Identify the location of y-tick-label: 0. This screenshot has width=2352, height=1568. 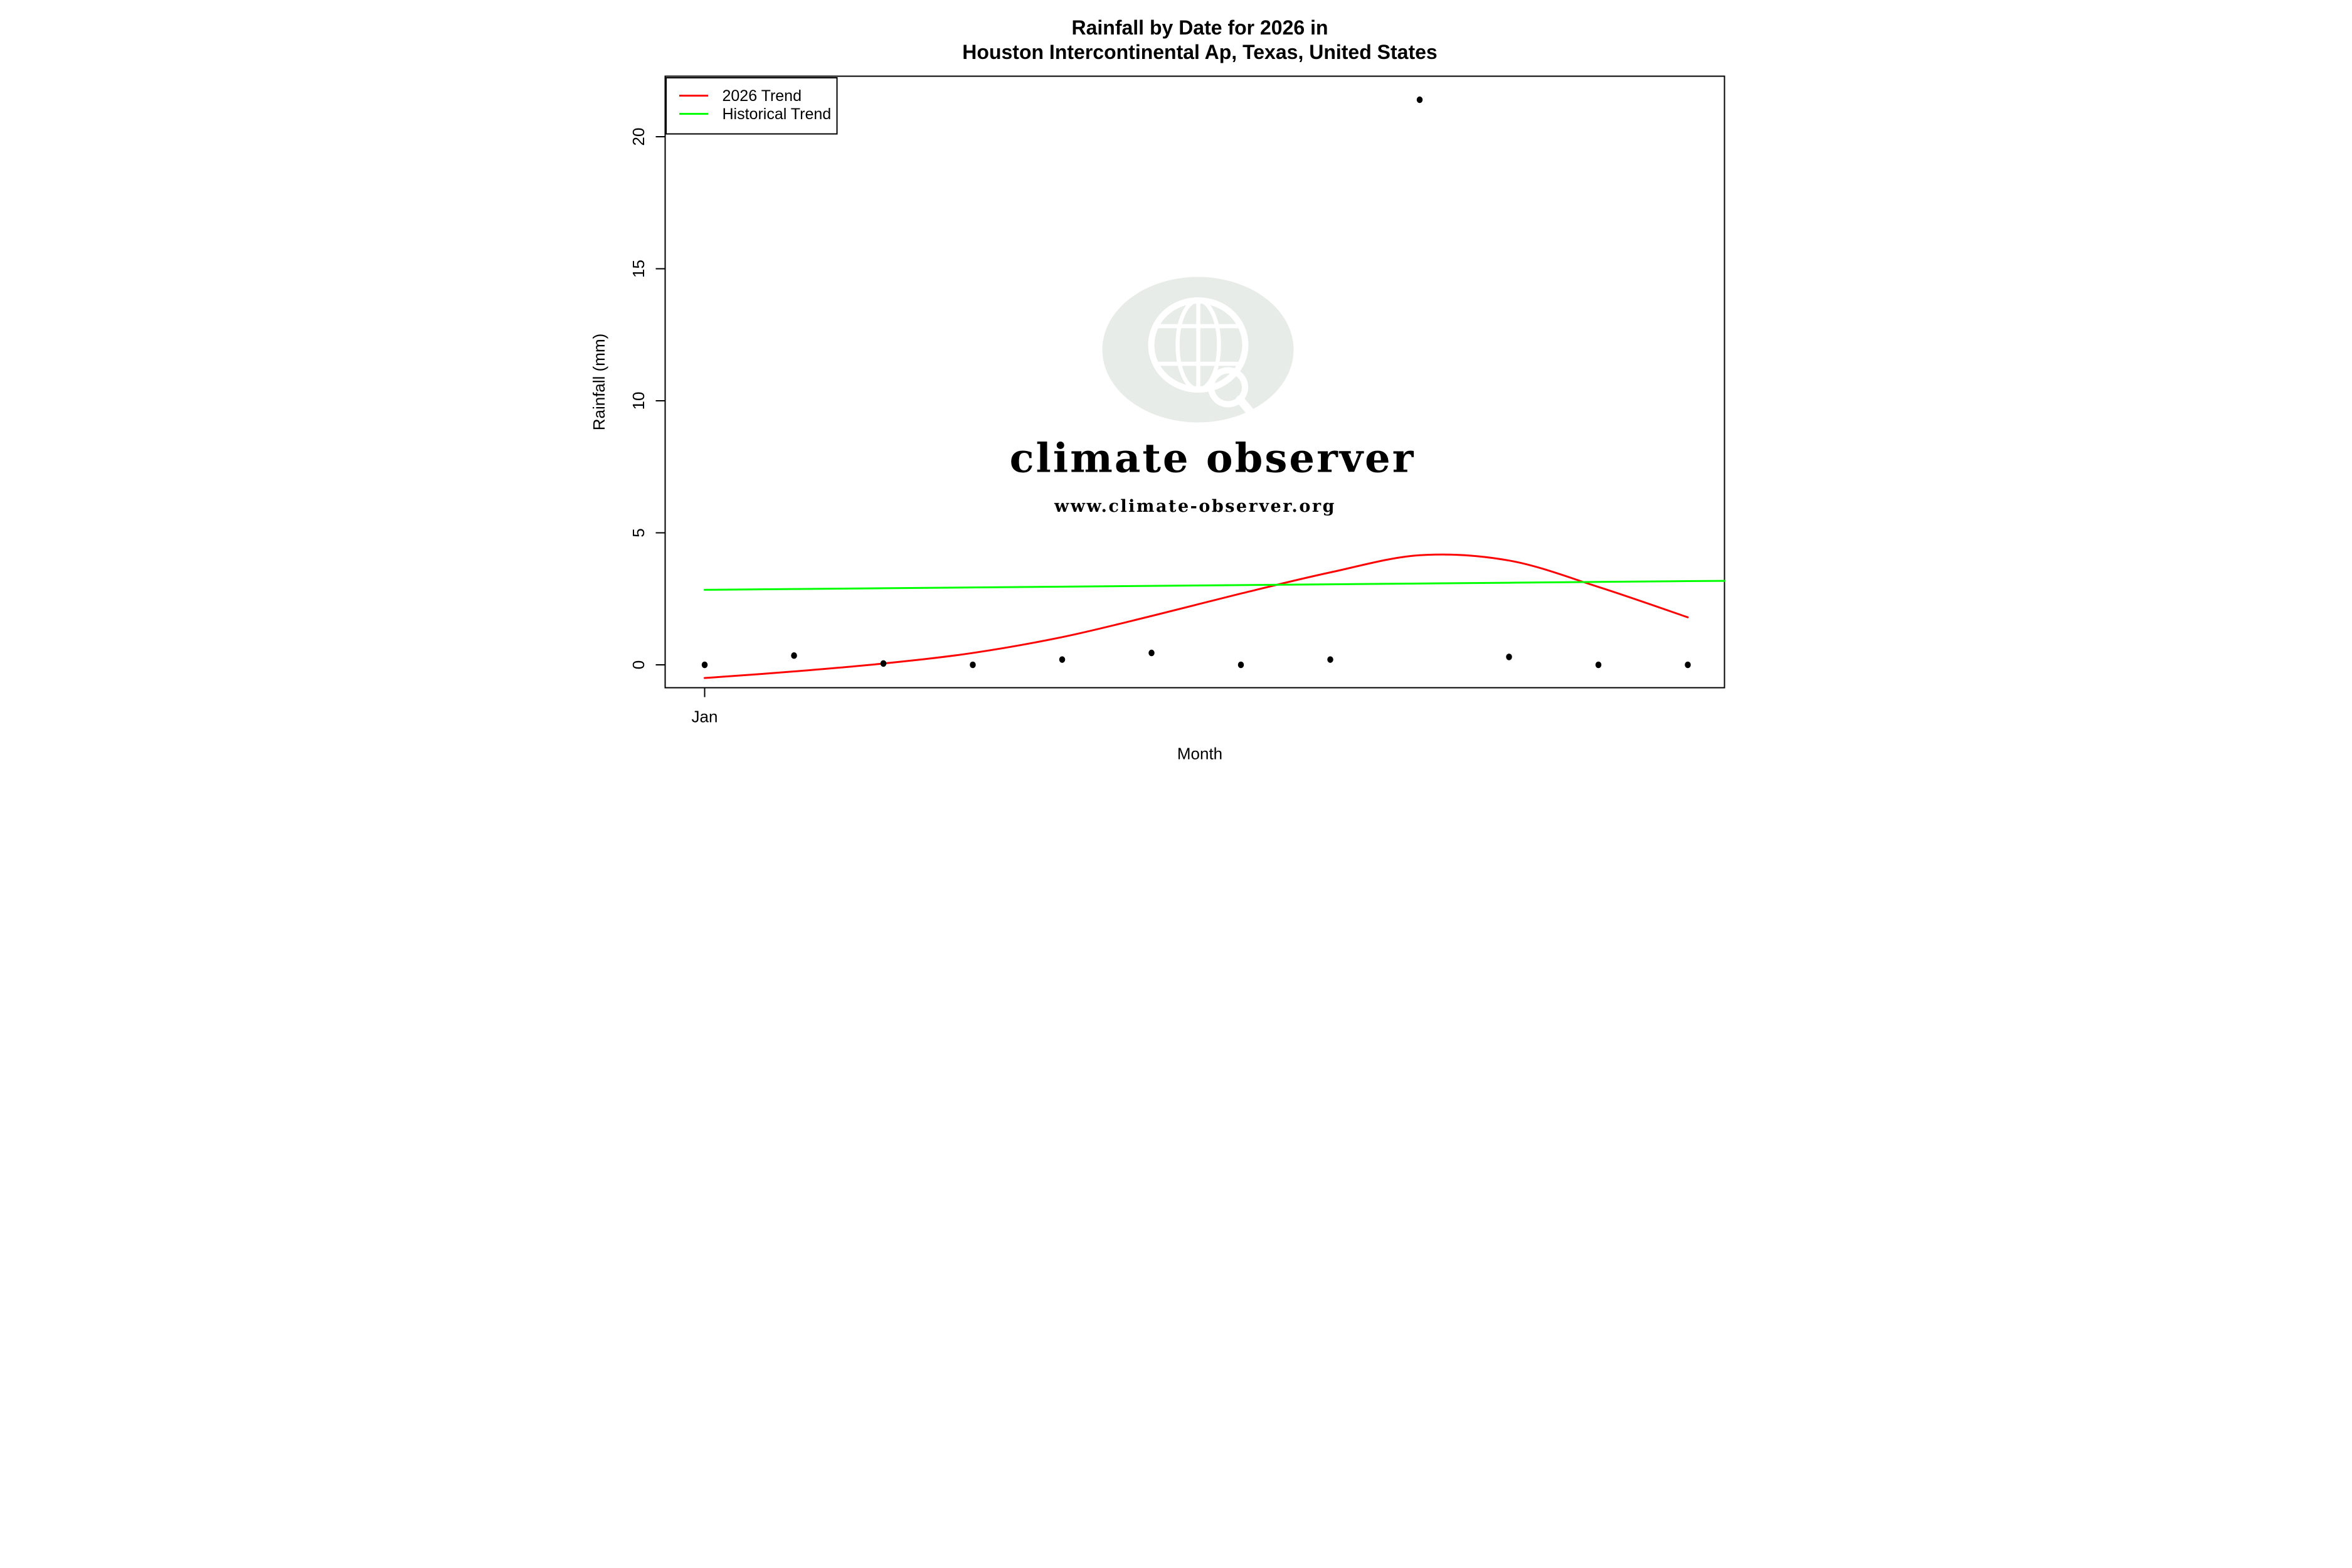
(638, 665).